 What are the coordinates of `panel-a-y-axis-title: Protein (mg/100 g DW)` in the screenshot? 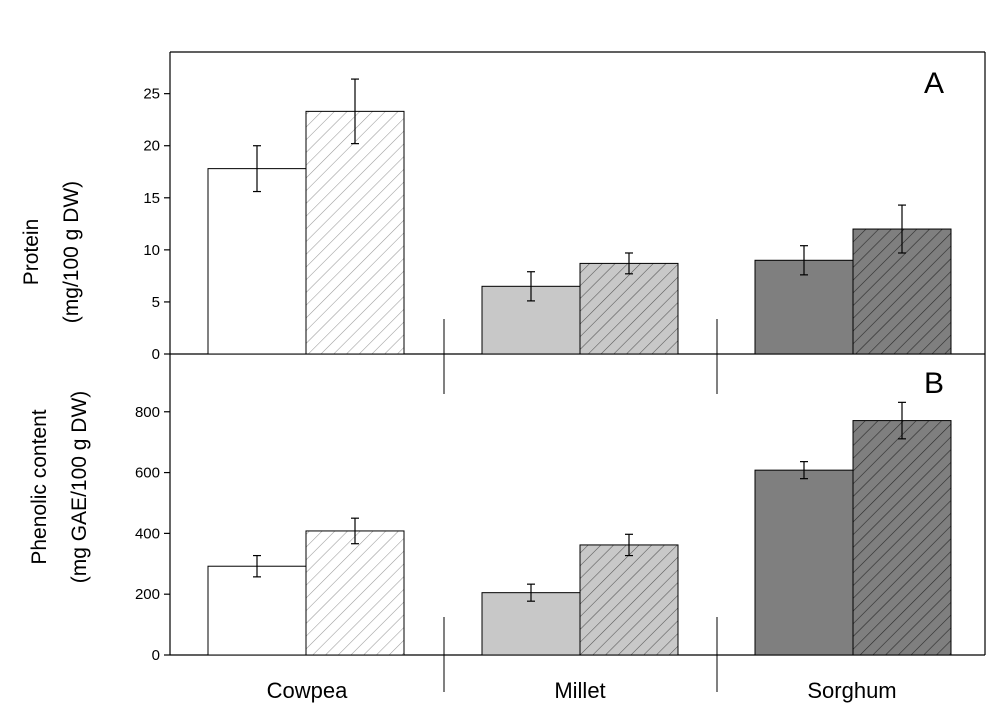 It's located at (51, 252).